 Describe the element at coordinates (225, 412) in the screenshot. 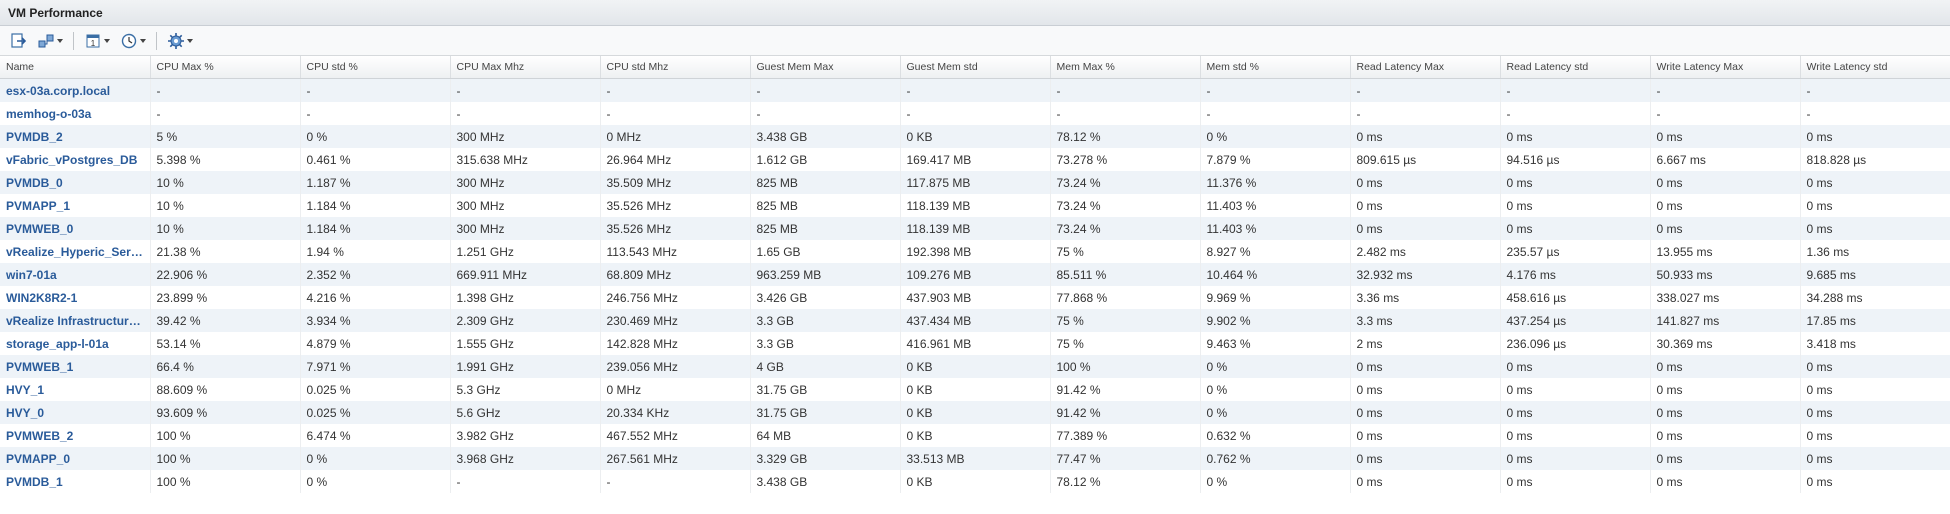

I see `table-cell: 93.609 %` at that location.